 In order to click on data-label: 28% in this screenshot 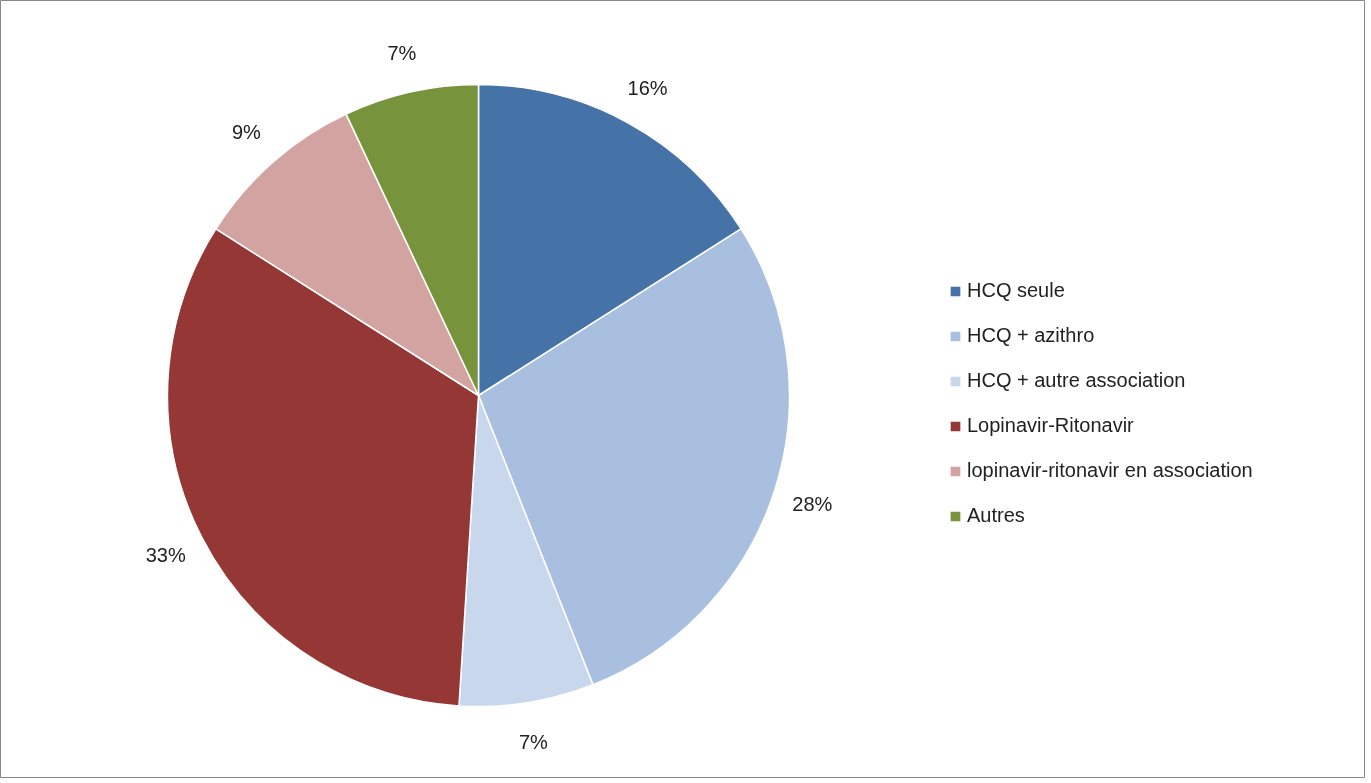, I will do `click(812, 503)`.